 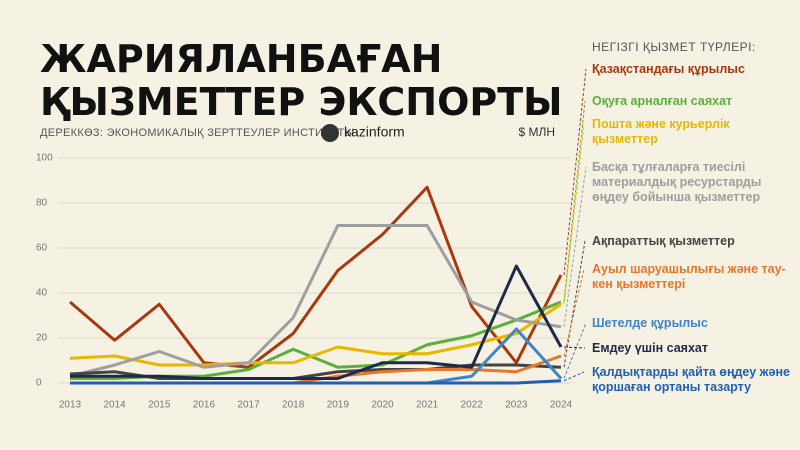 What do you see at coordinates (689, 276) in the screenshot?
I see `legend-entry: Ауыл шаруашылығы және тау-кен қызметтері` at bounding box center [689, 276].